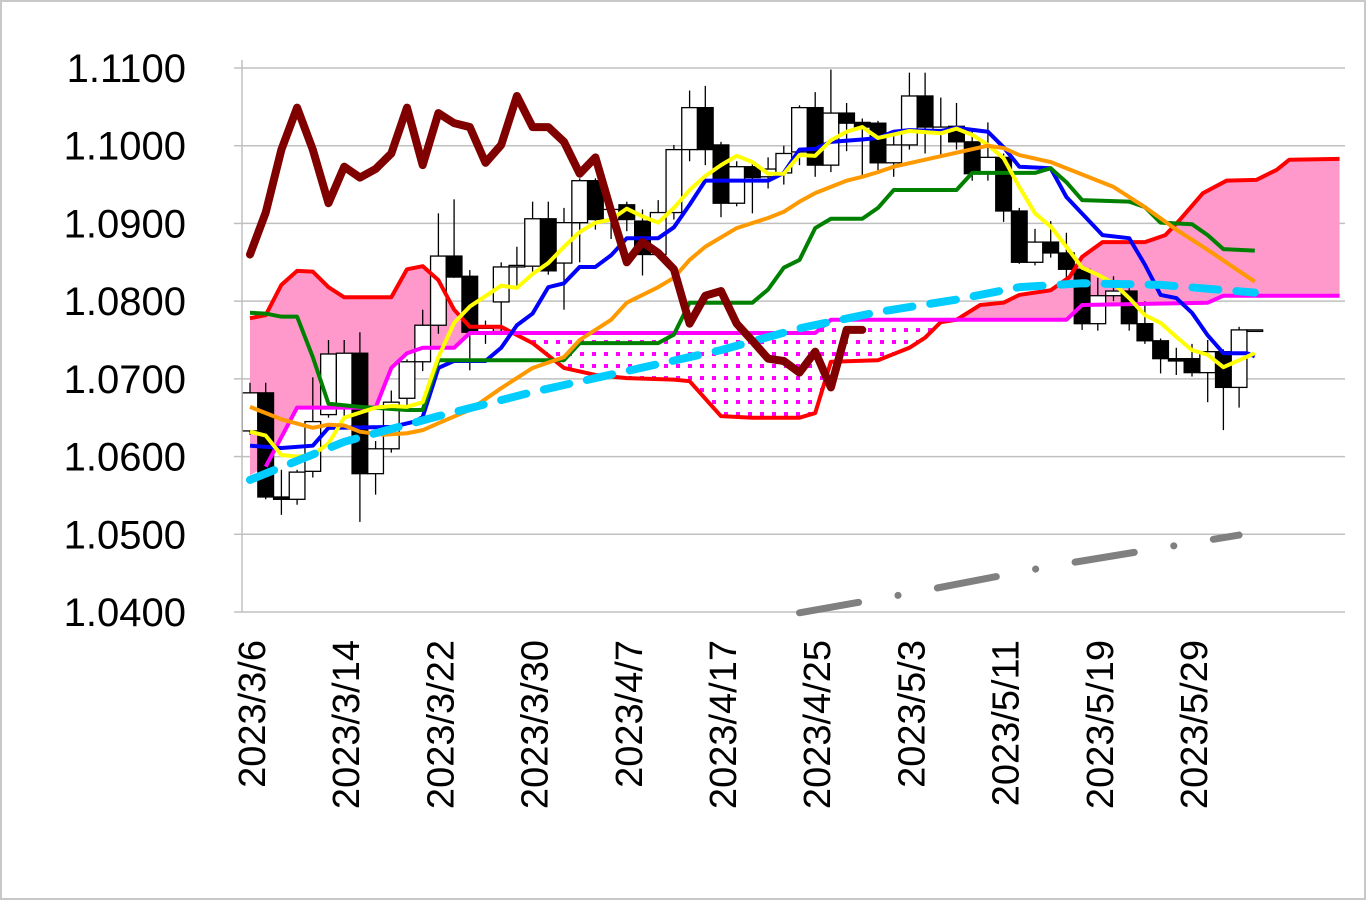 The image size is (1366, 900). Describe the element at coordinates (441, 724) in the screenshot. I see `x-tick-label: 2023/3/22` at that location.